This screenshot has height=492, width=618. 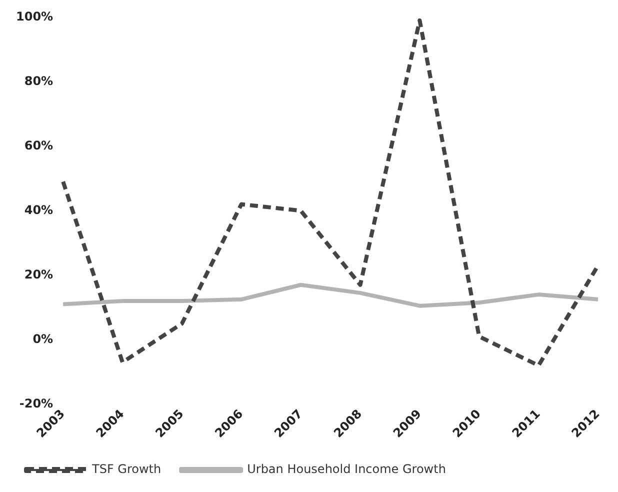 I want to click on y-tick-label: 40%, so click(x=39, y=209).